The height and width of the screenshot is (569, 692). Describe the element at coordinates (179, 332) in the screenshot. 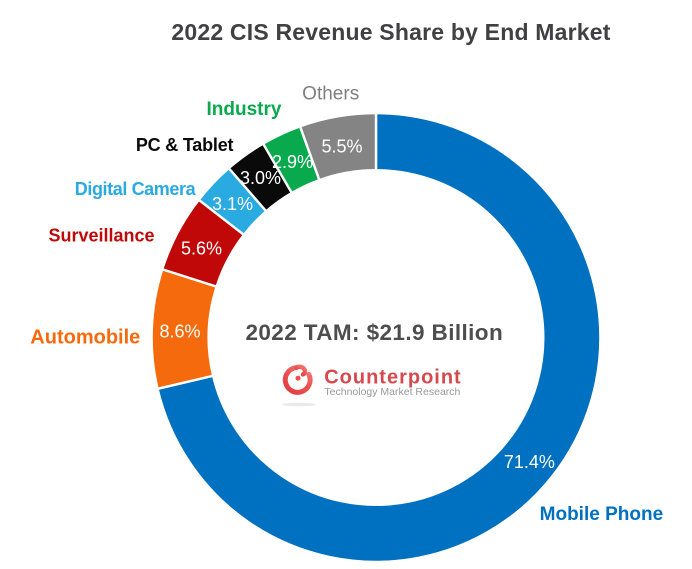

I see `svg-text: 8.6%` at that location.